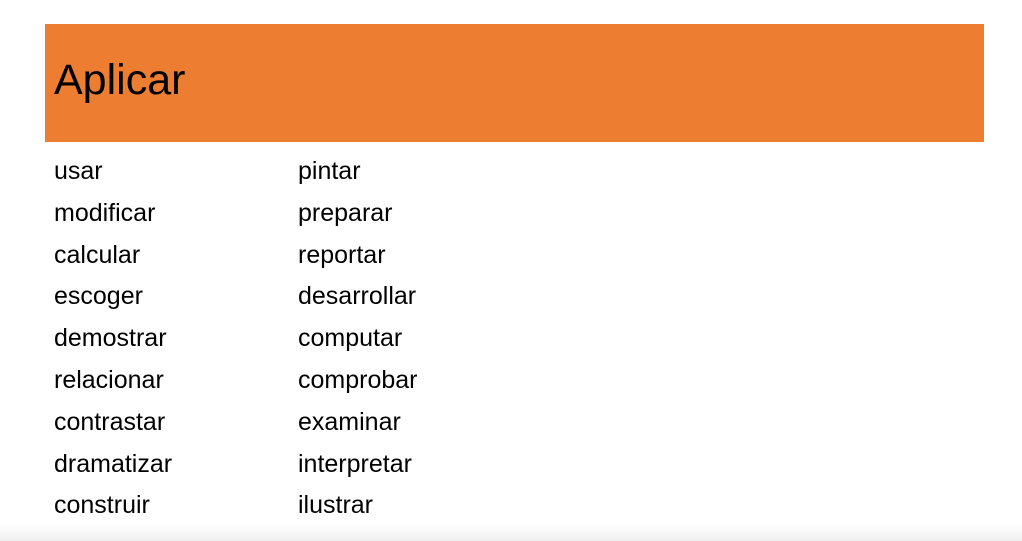  What do you see at coordinates (109, 379) in the screenshot?
I see `list-item: relacionar` at bounding box center [109, 379].